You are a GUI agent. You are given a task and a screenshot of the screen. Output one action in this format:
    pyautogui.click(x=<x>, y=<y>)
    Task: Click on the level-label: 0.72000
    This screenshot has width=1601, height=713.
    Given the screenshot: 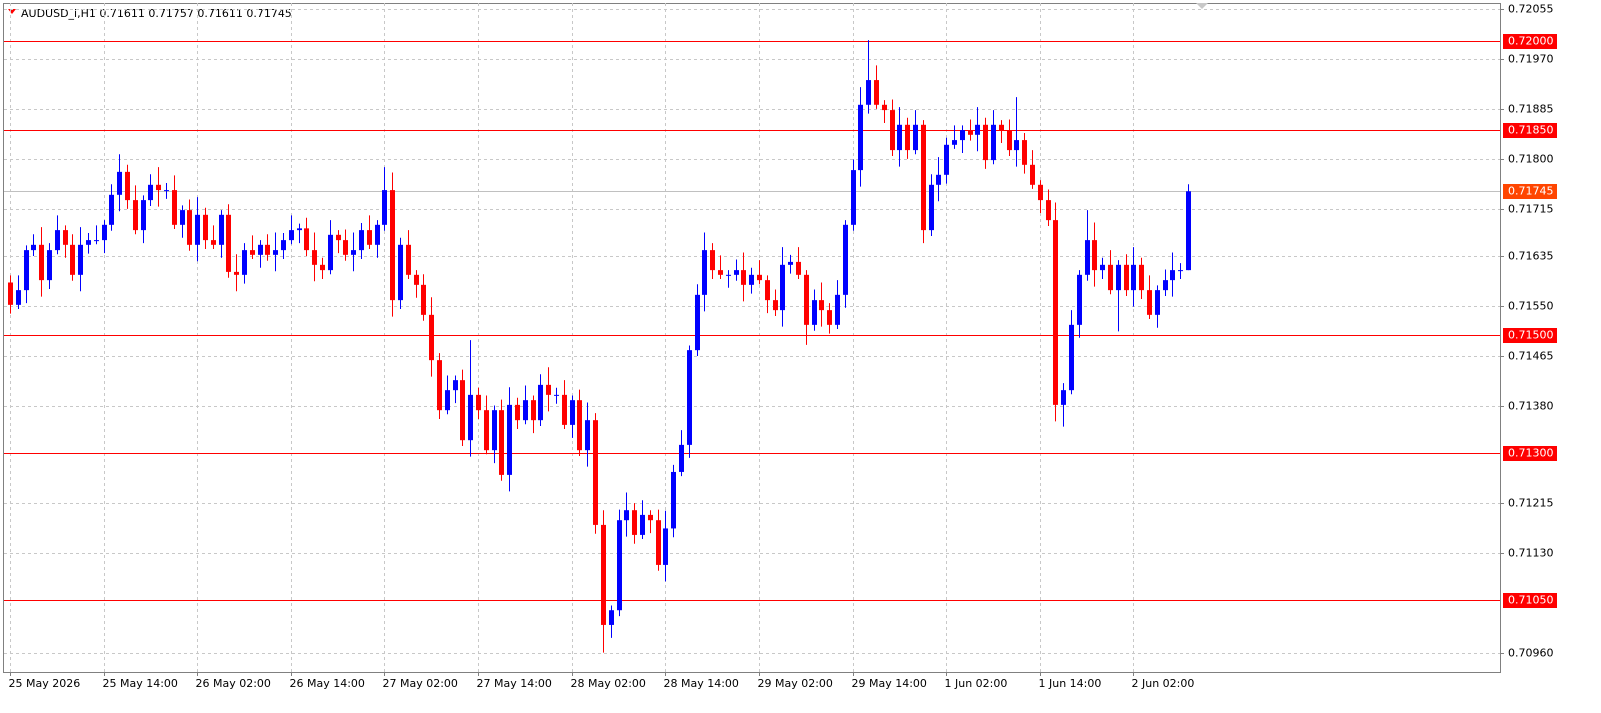 What is the action you would take?
    pyautogui.click(x=1531, y=41)
    